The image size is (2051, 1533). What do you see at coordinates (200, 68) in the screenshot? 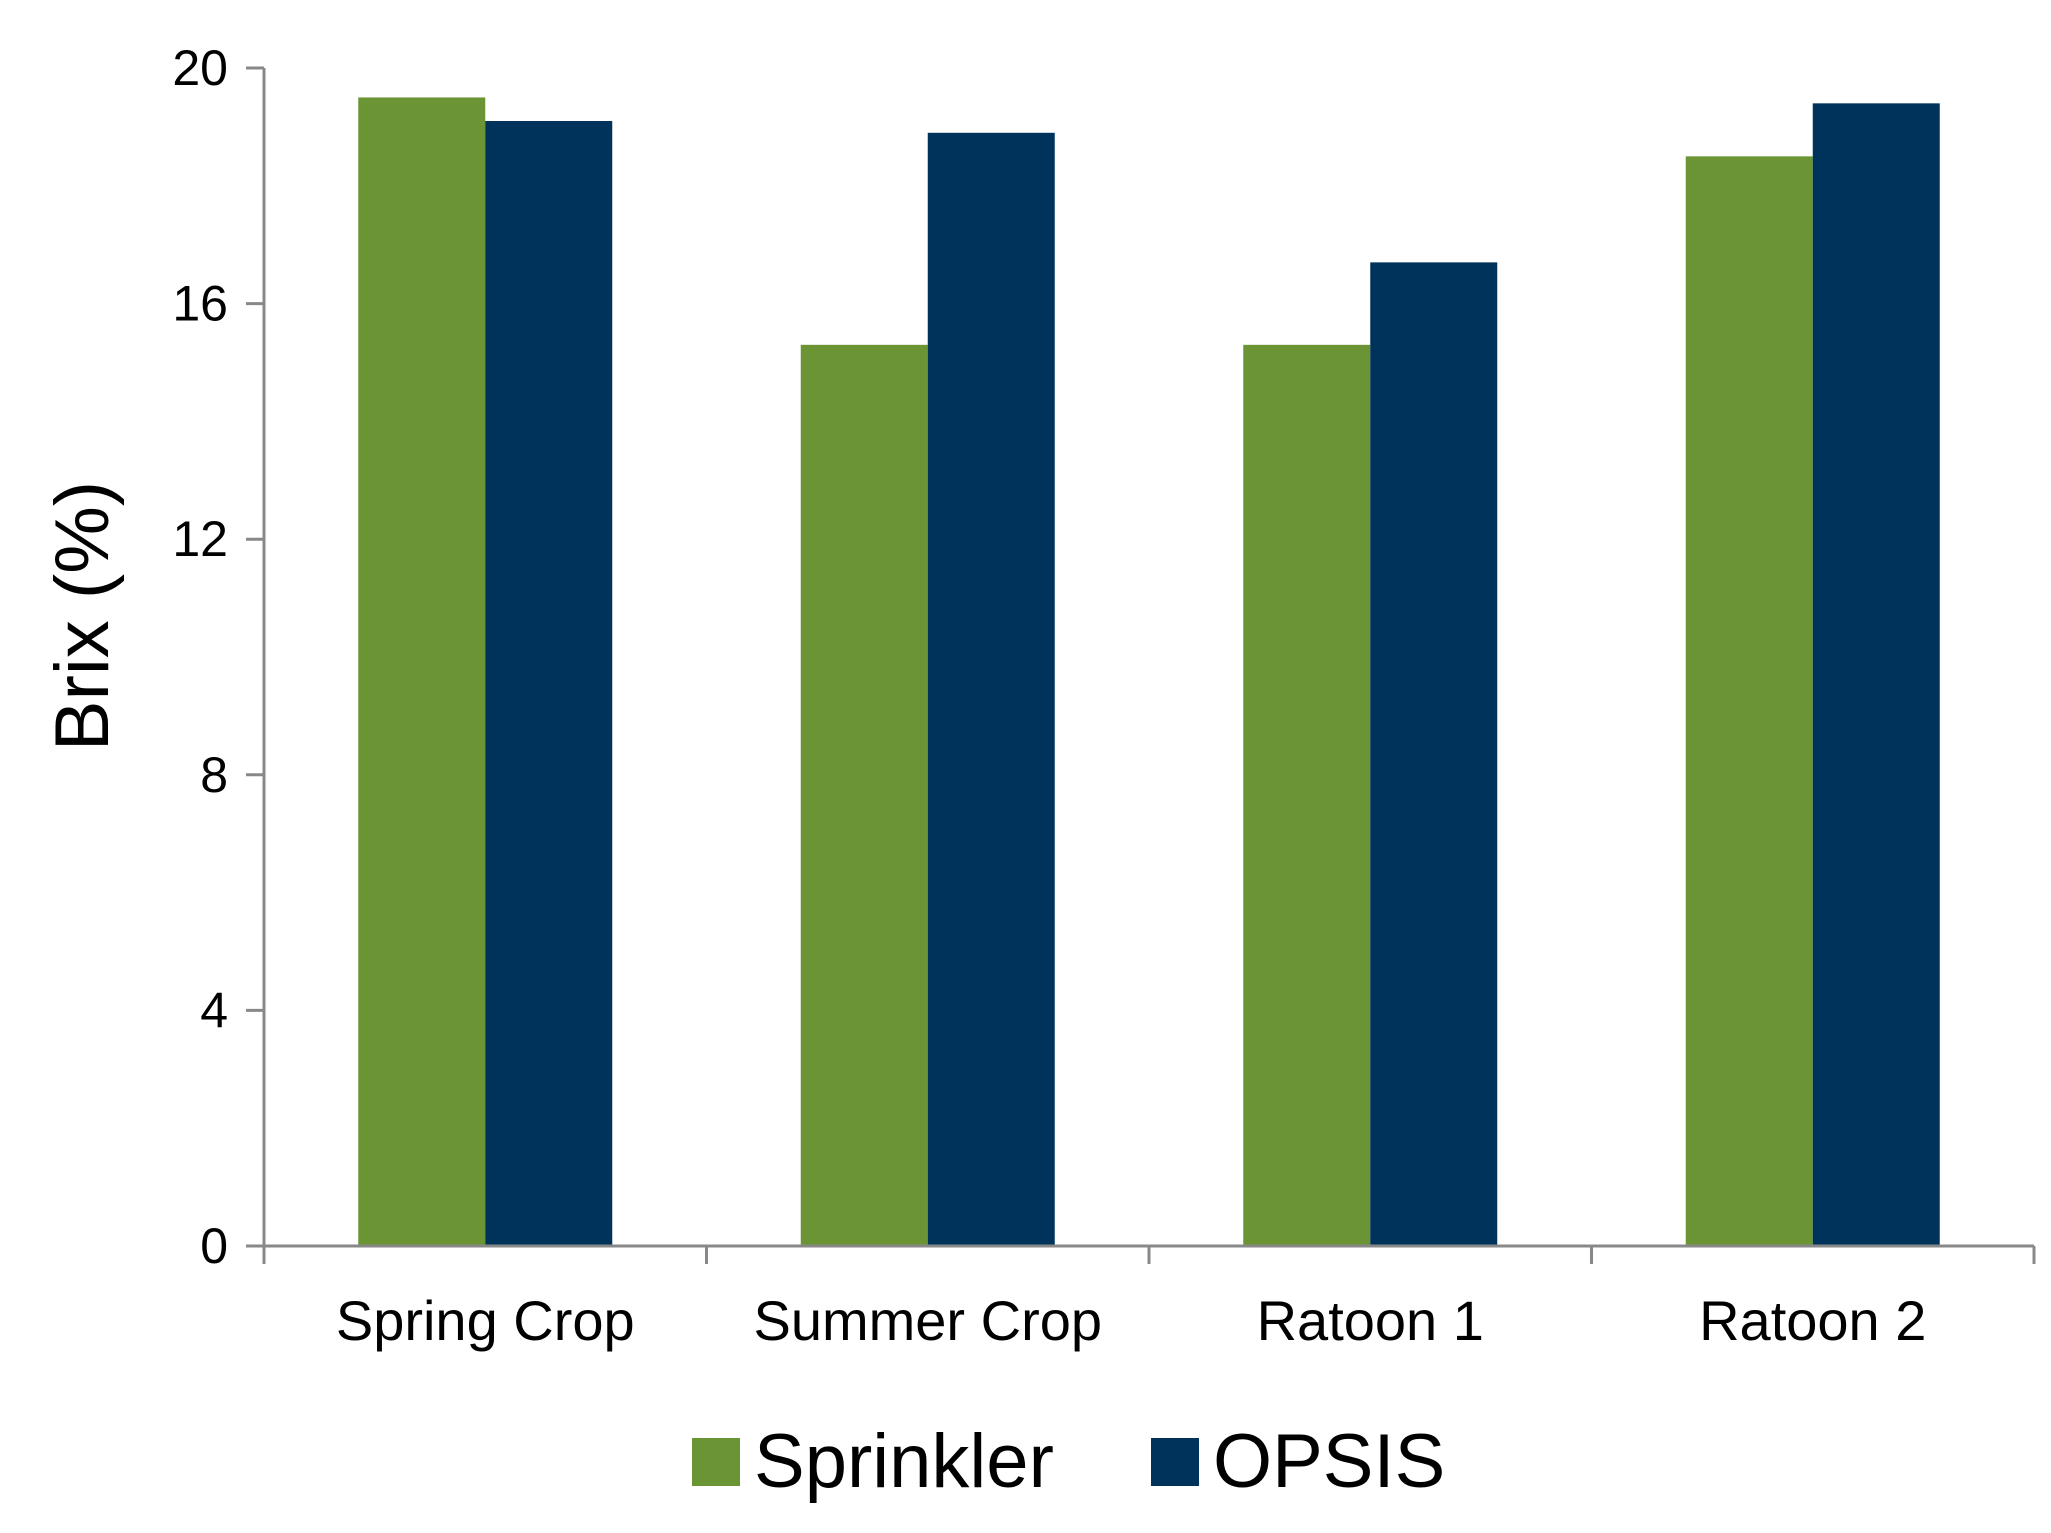
I see `y-tick-label: 20` at bounding box center [200, 68].